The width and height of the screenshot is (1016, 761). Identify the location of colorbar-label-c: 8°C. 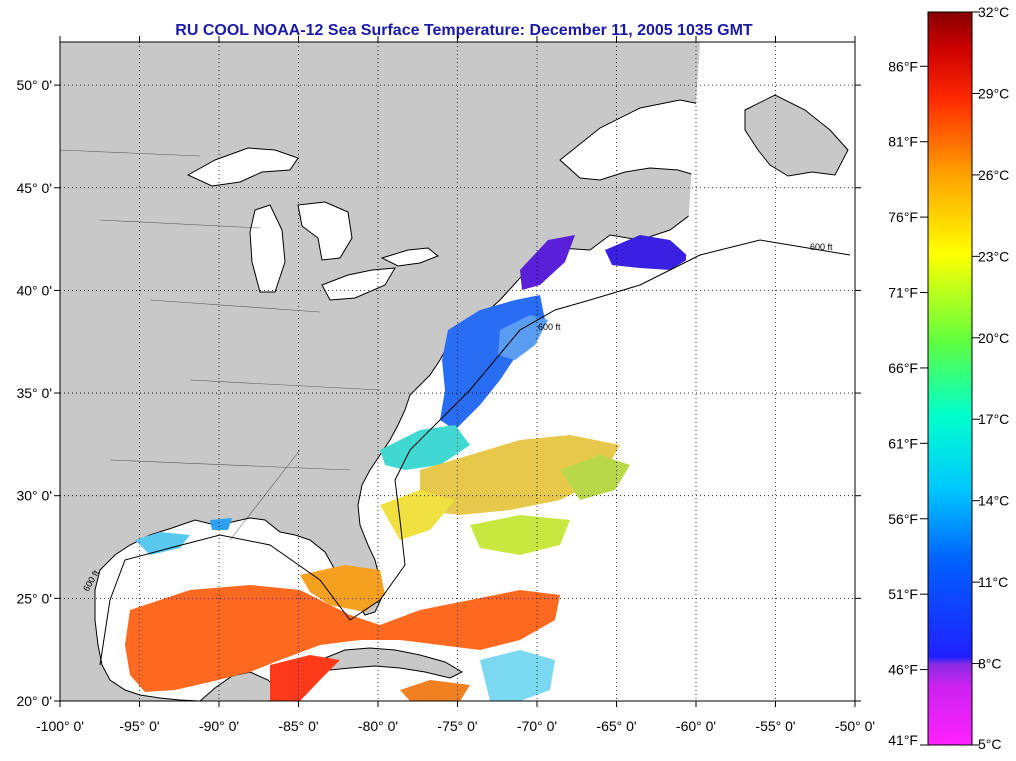
(990, 664).